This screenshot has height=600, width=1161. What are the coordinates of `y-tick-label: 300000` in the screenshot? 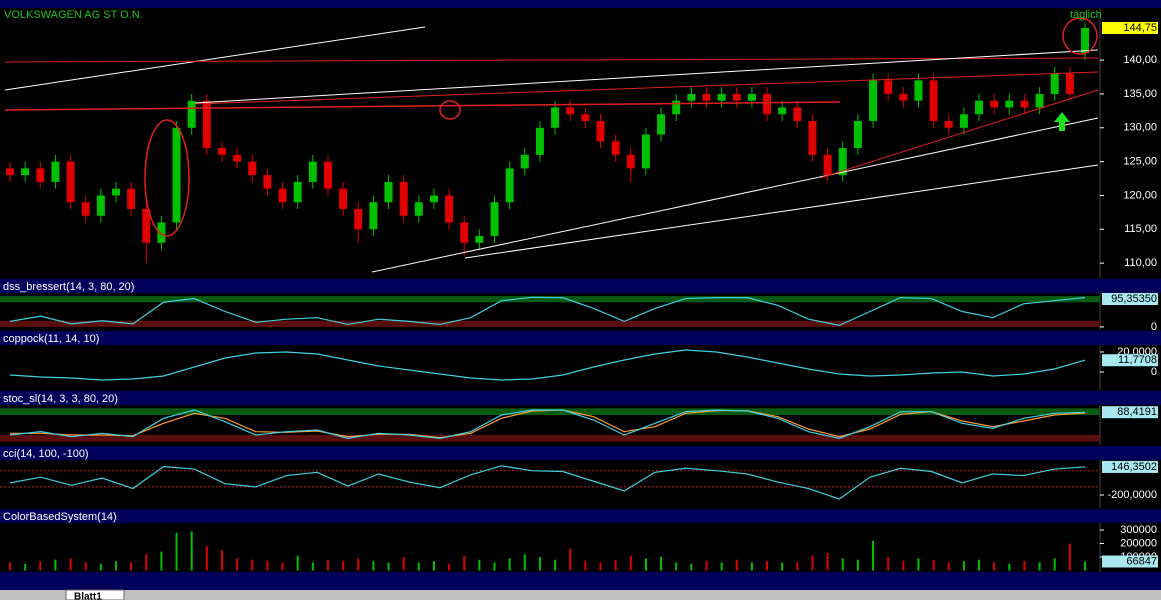 It's located at (1138, 530).